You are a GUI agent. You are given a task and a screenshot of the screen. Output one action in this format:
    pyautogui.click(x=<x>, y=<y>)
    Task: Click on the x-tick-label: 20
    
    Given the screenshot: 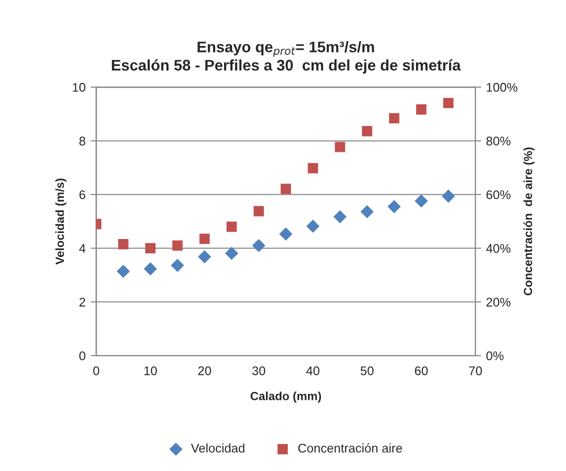 What is the action you would take?
    pyautogui.click(x=205, y=371)
    